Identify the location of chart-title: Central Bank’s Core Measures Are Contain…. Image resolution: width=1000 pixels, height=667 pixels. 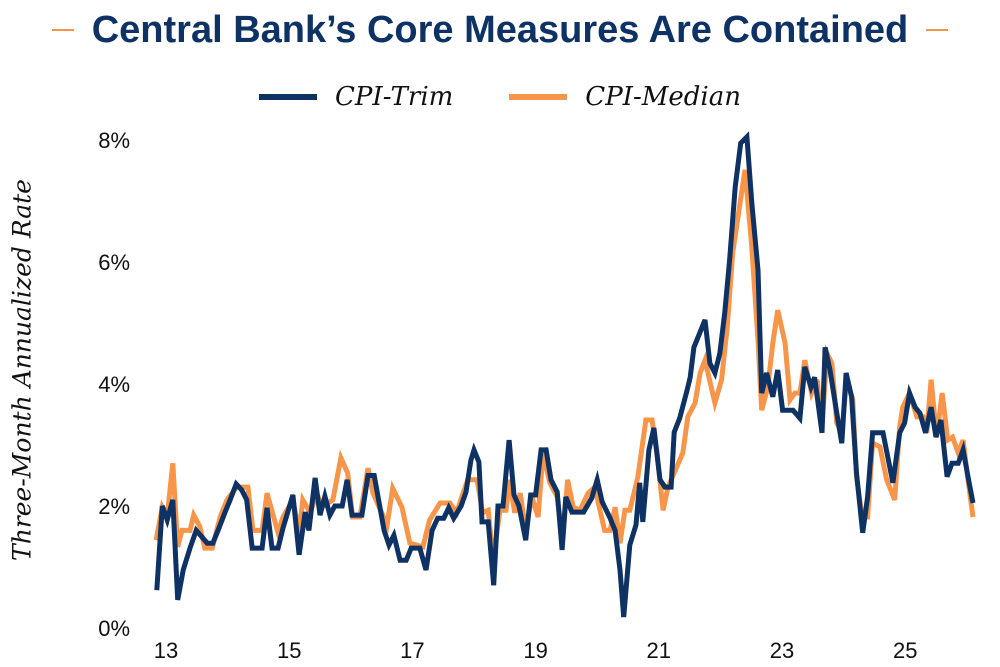
(500, 29).